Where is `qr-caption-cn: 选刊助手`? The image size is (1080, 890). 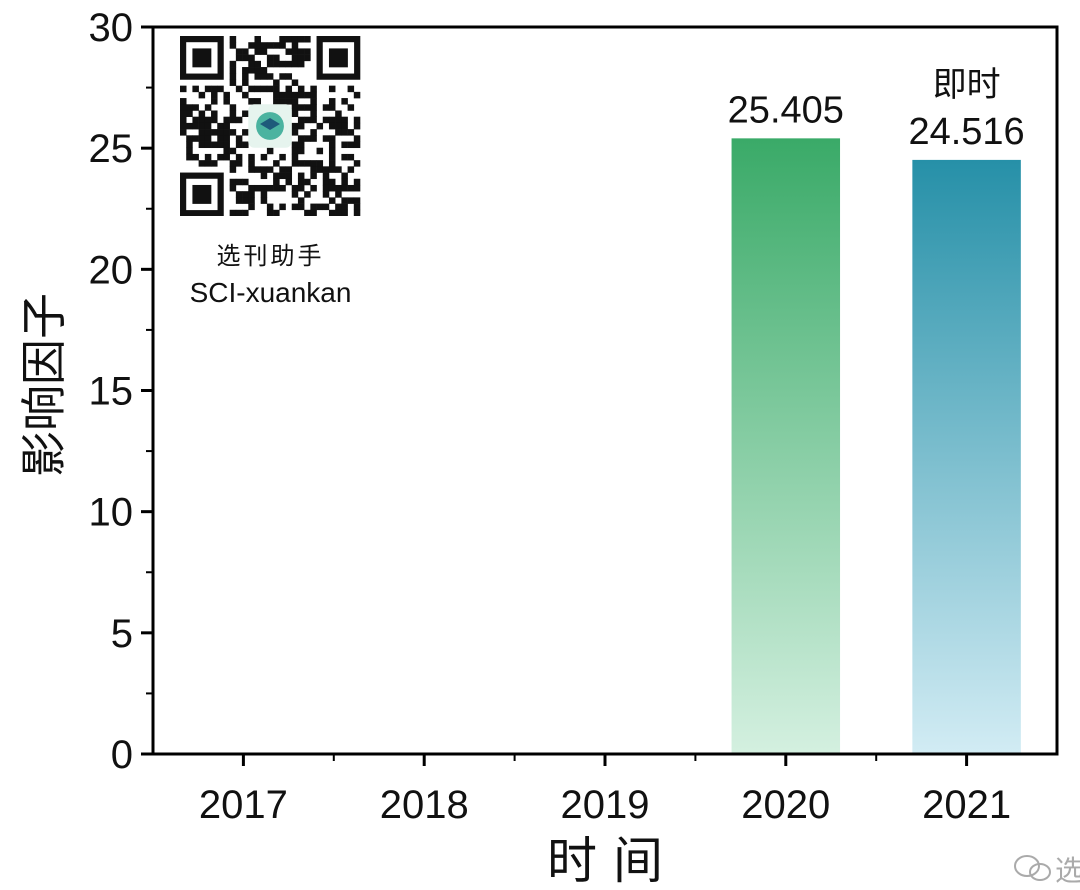
qr-caption-cn: 选刊助手 is located at coordinates (270, 256).